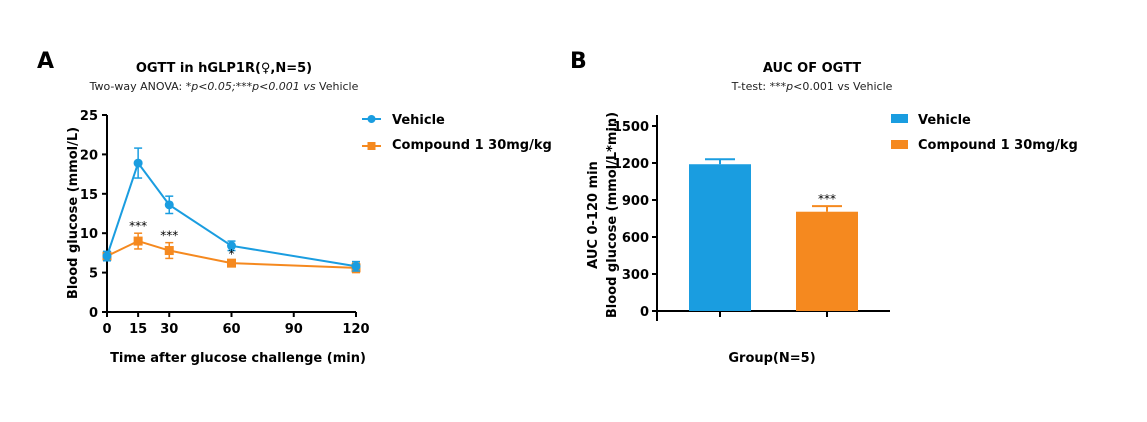  I want to click on legend-a-vehicle: Vehicle, so click(418, 120).